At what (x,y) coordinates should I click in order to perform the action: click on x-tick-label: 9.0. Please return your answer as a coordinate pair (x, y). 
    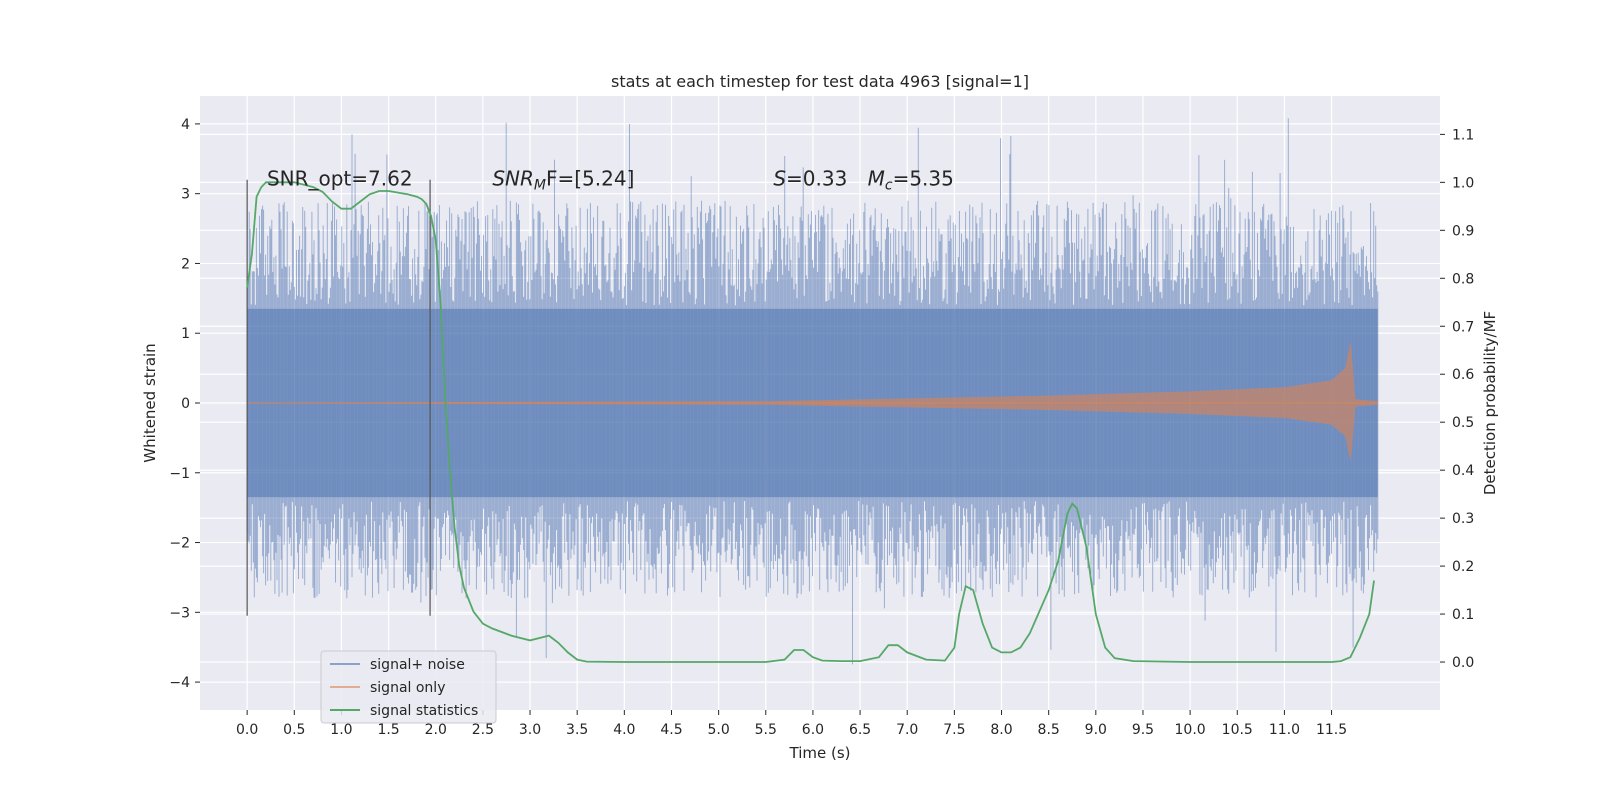
    Looking at the image, I should click on (1096, 730).